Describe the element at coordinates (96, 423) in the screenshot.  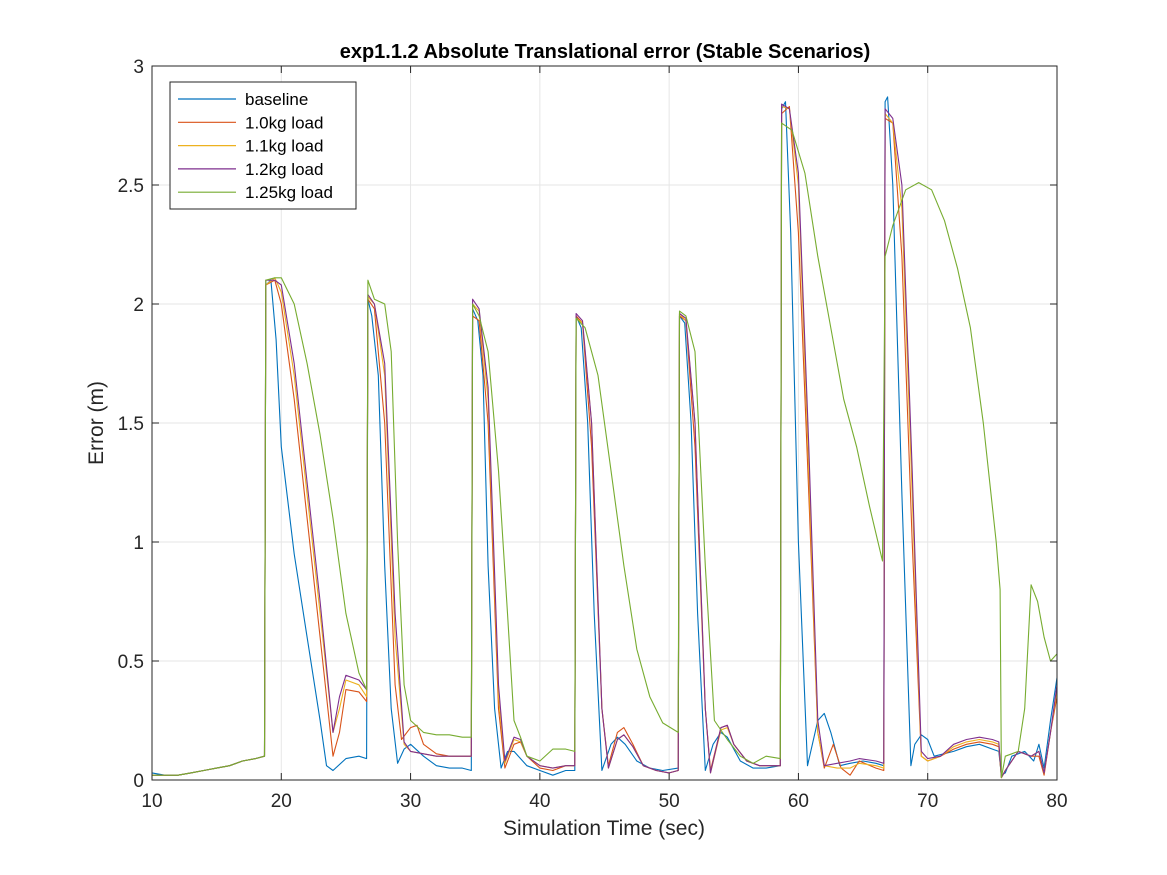
I see `y-axis-label: Error (m)` at that location.